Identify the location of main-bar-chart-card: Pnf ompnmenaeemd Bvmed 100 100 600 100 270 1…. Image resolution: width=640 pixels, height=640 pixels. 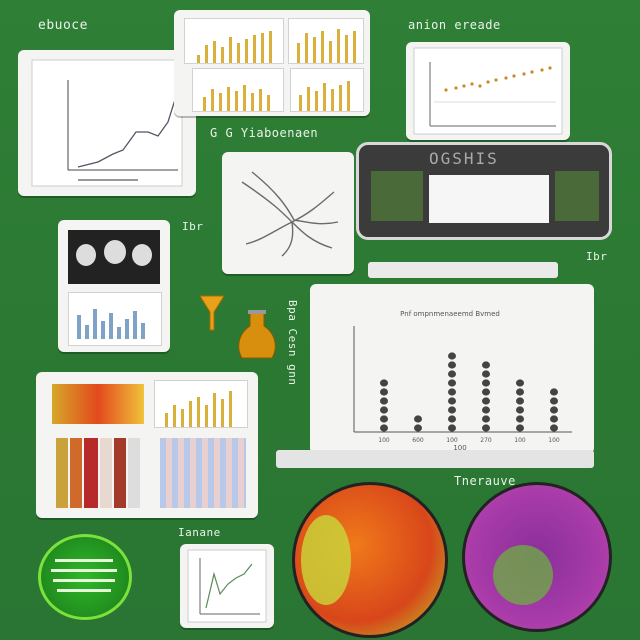
(452, 369).